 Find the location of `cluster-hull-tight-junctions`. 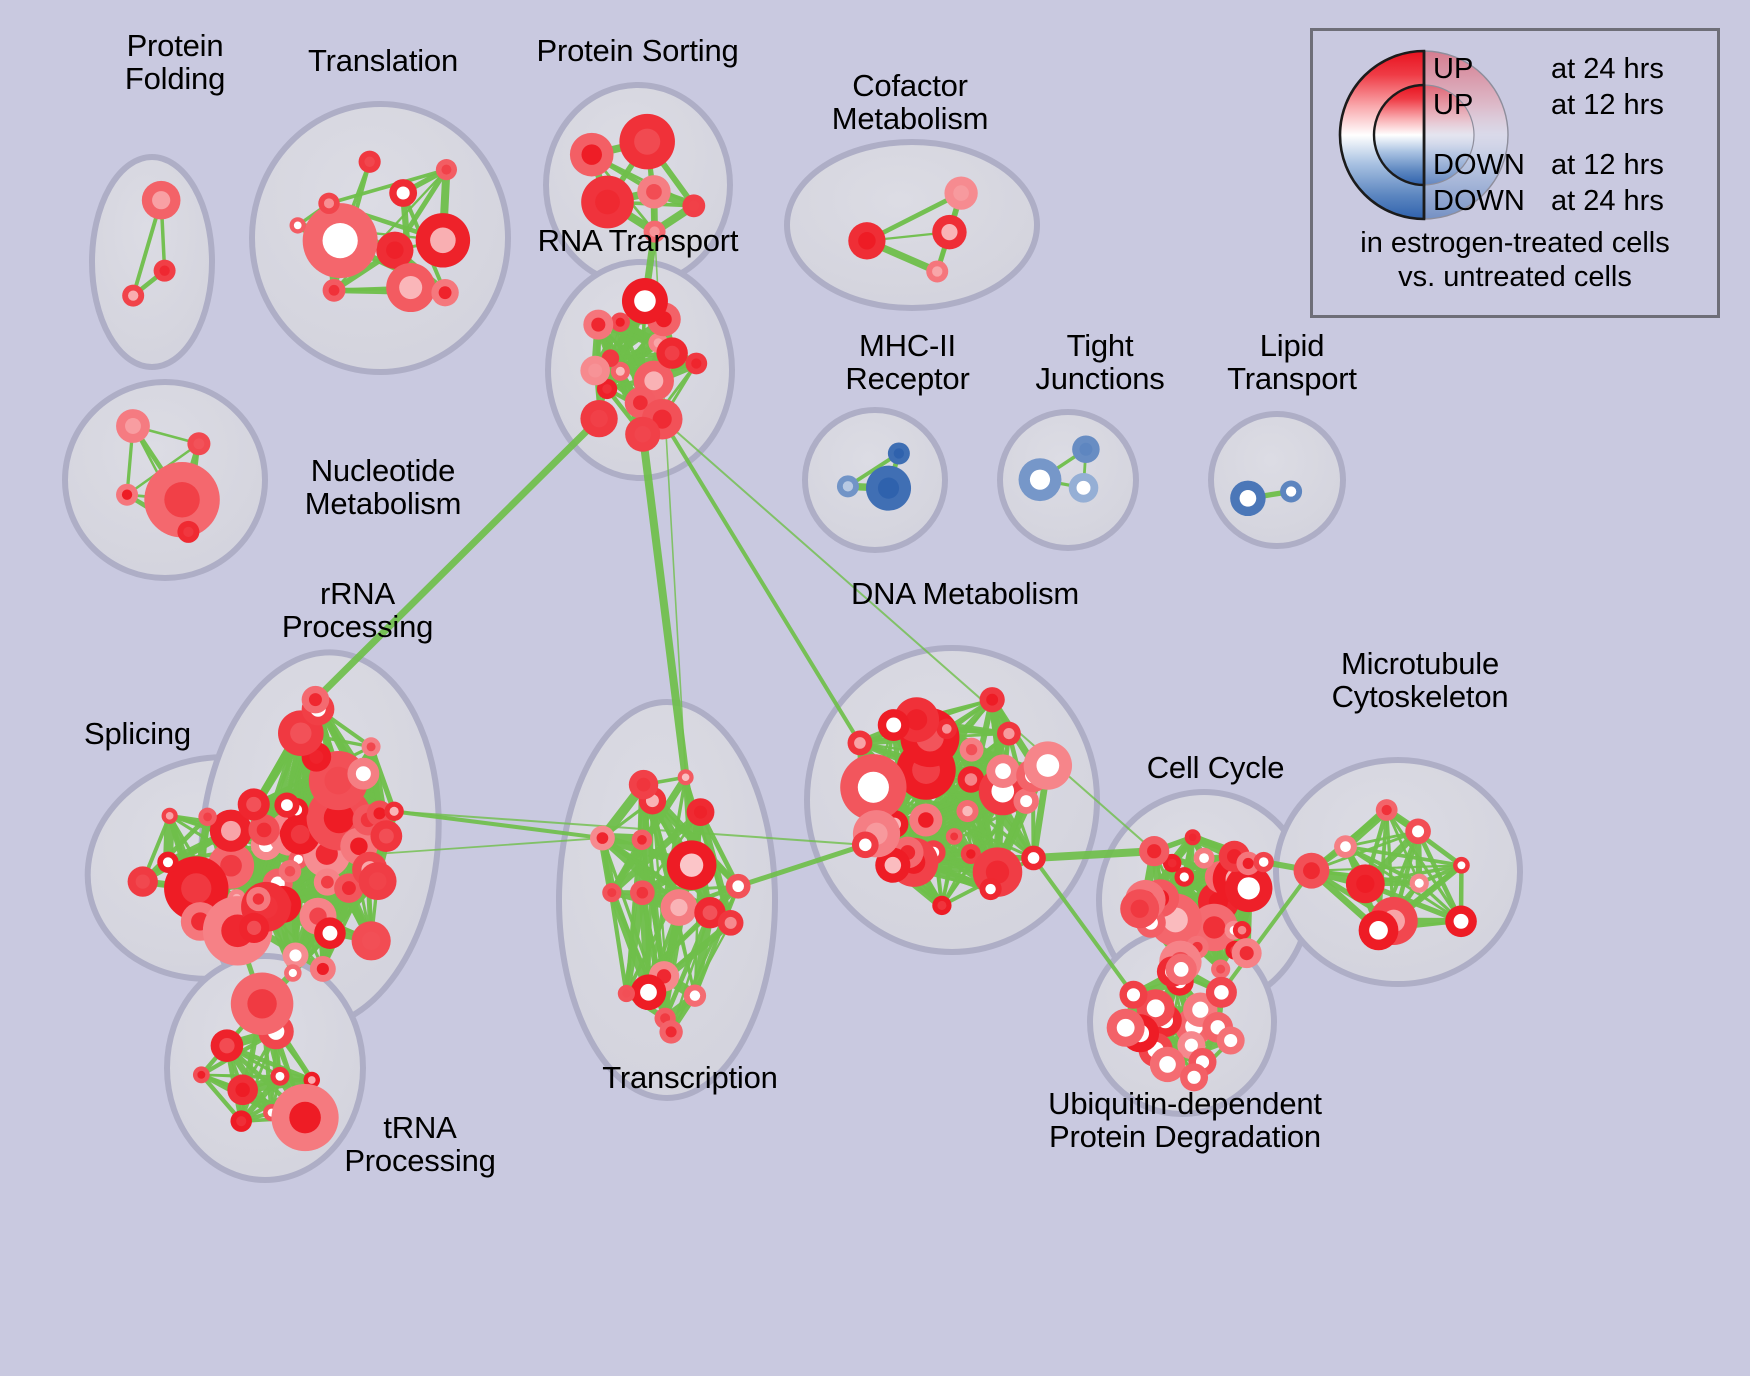

cluster-hull-tight-junctions is located at coordinates (1068, 480).